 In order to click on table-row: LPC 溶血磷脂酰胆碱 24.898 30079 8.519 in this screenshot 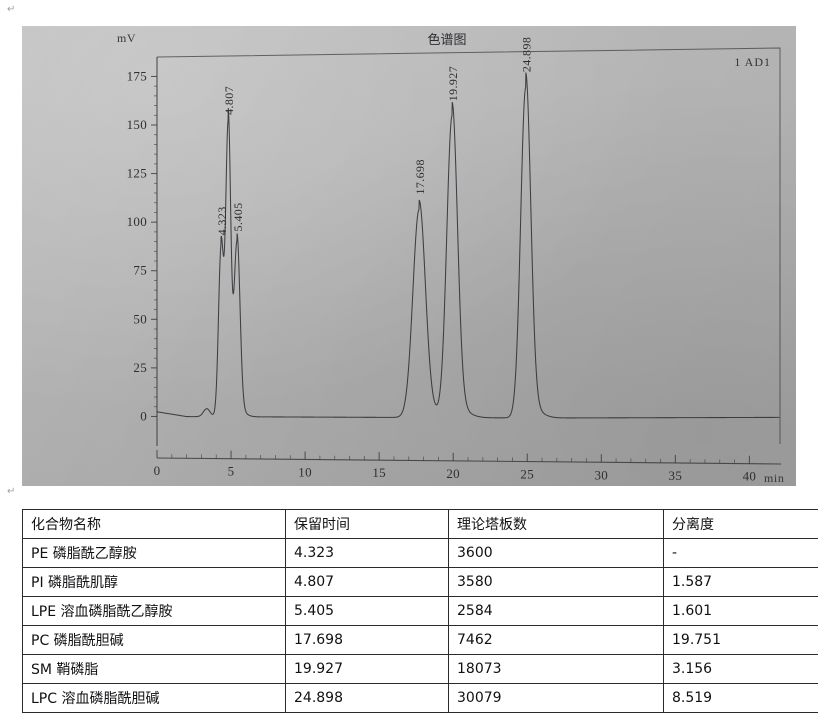, I will do `click(420, 698)`.